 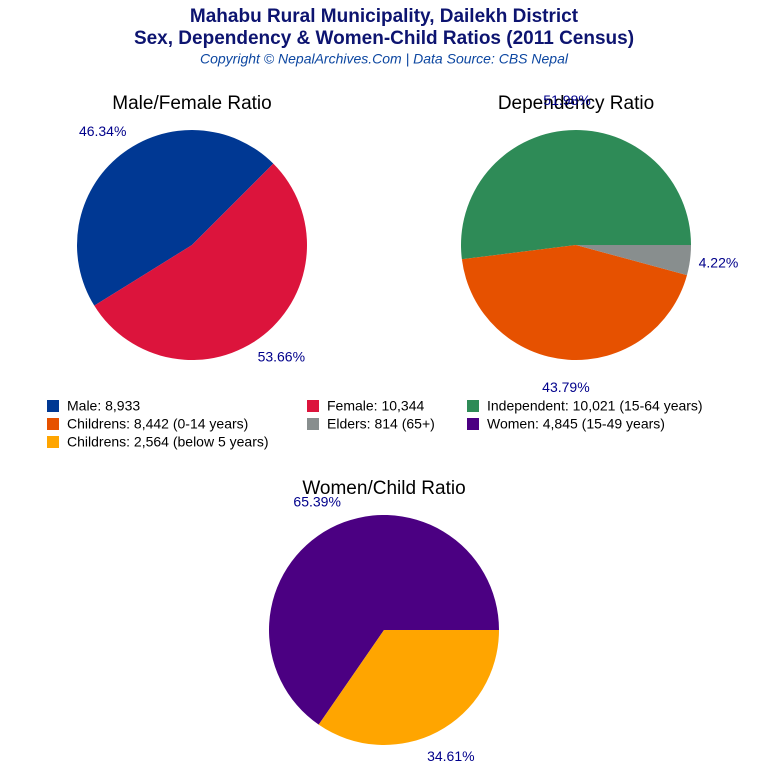 What do you see at coordinates (566, 100) in the screenshot?
I see `value-label: 51.98%` at bounding box center [566, 100].